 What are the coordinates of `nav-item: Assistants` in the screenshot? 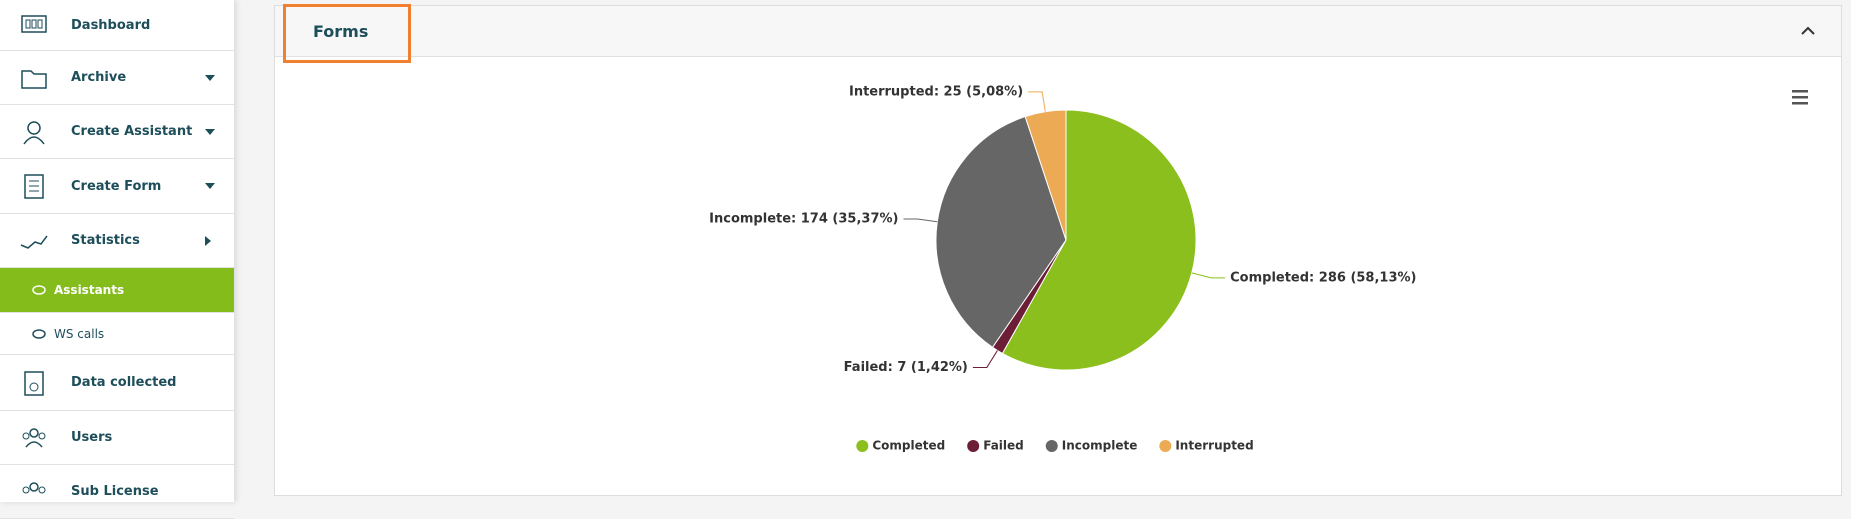 It's located at (117, 290).